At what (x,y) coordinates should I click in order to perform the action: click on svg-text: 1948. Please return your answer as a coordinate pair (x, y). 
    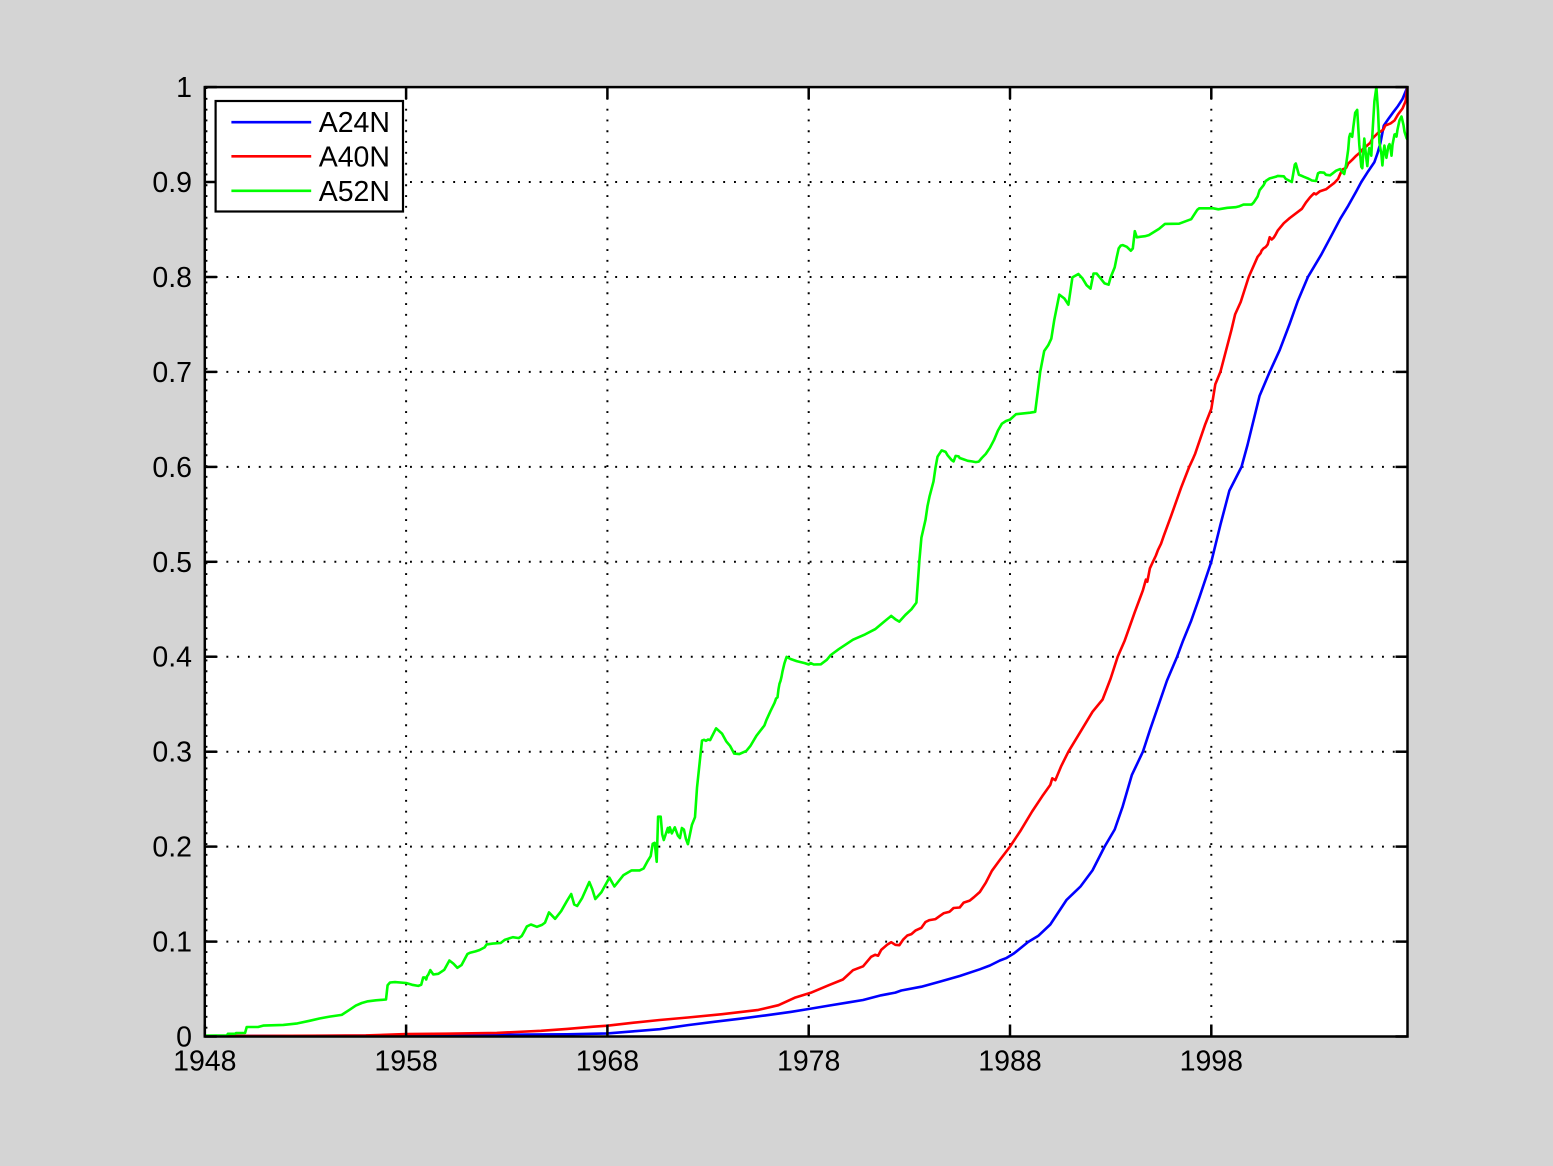
    Looking at the image, I should click on (204, 1062).